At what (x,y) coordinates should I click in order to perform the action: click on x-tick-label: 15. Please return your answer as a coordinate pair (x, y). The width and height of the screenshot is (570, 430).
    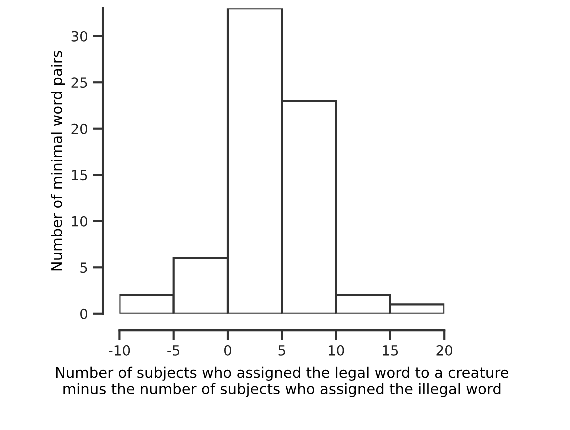
    Looking at the image, I should click on (390, 351).